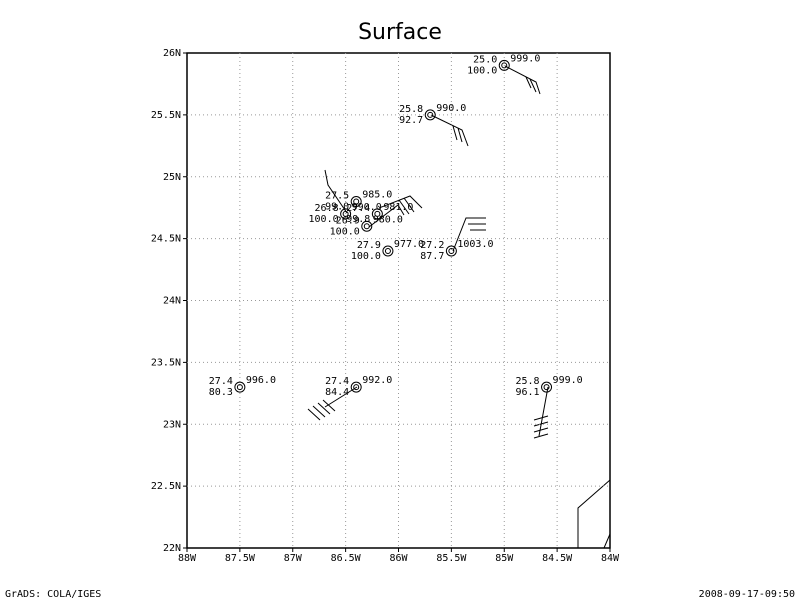 Image resolution: width=800 pixels, height=600 pixels. What do you see at coordinates (337, 196) in the screenshot?
I see `temperature: 27.5` at bounding box center [337, 196].